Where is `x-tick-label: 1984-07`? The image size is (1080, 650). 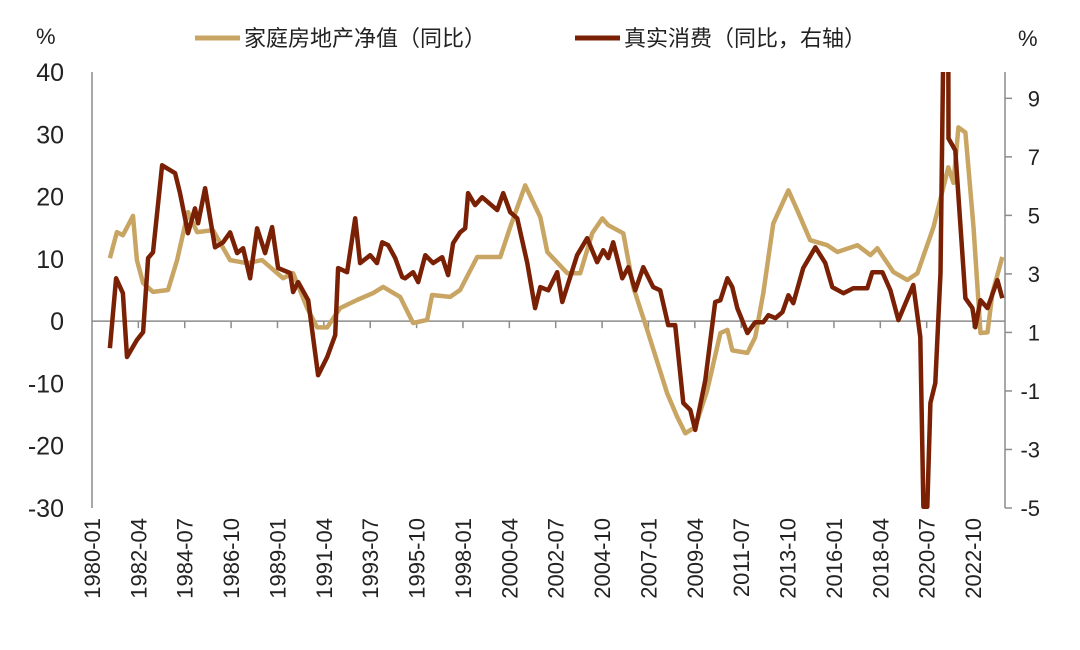 x-tick-label: 1984-07 is located at coordinates (185, 558).